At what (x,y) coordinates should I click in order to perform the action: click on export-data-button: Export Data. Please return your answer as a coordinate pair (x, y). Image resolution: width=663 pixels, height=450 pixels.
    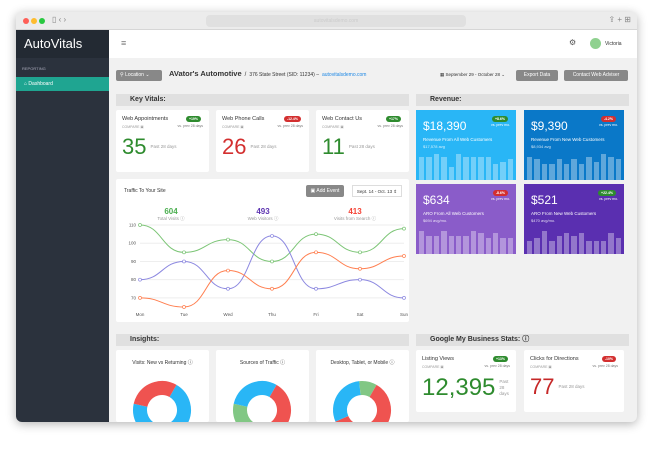
    Looking at the image, I should click on (537, 75).